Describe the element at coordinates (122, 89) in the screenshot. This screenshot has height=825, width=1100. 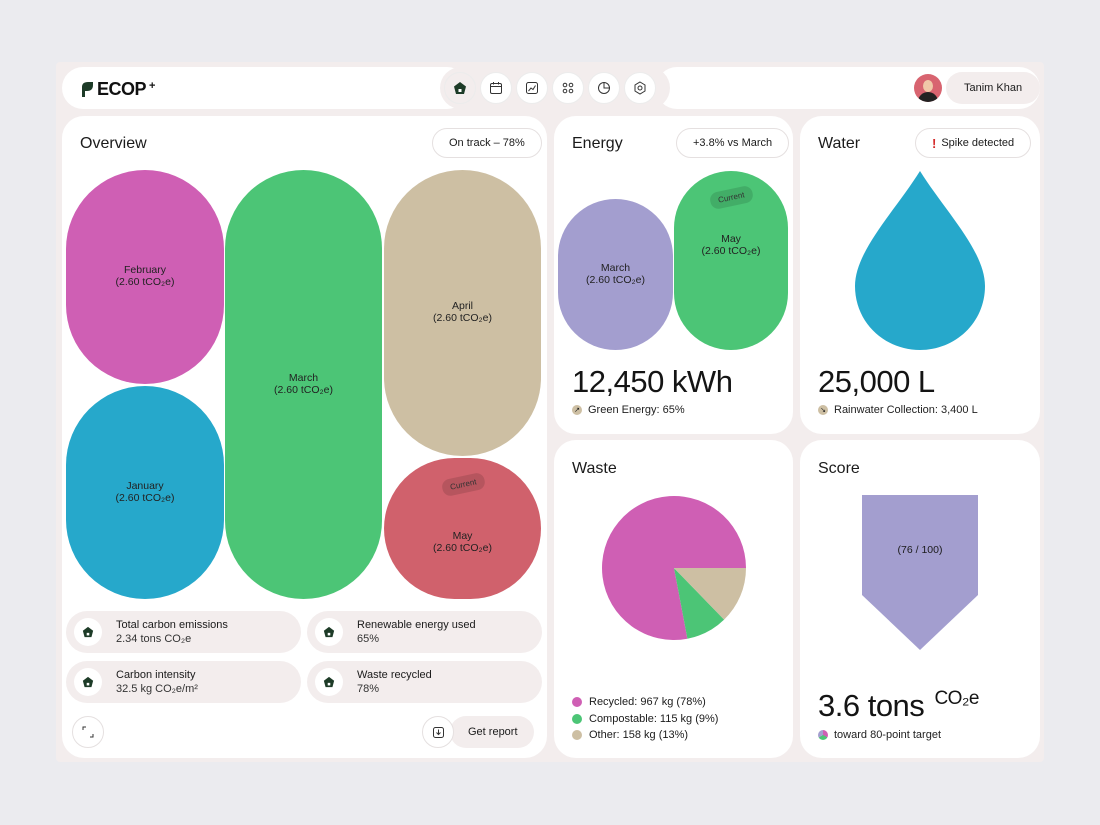
I see `logo-text: ECOP` at that location.